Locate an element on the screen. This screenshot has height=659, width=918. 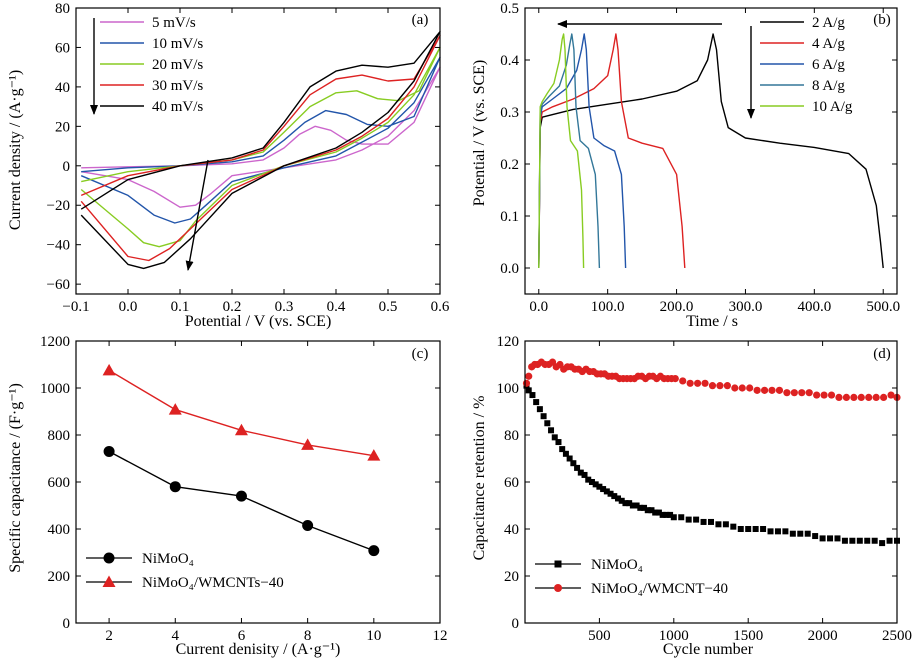
legend-label-1: 5 mV/s is located at coordinates (174, 23).